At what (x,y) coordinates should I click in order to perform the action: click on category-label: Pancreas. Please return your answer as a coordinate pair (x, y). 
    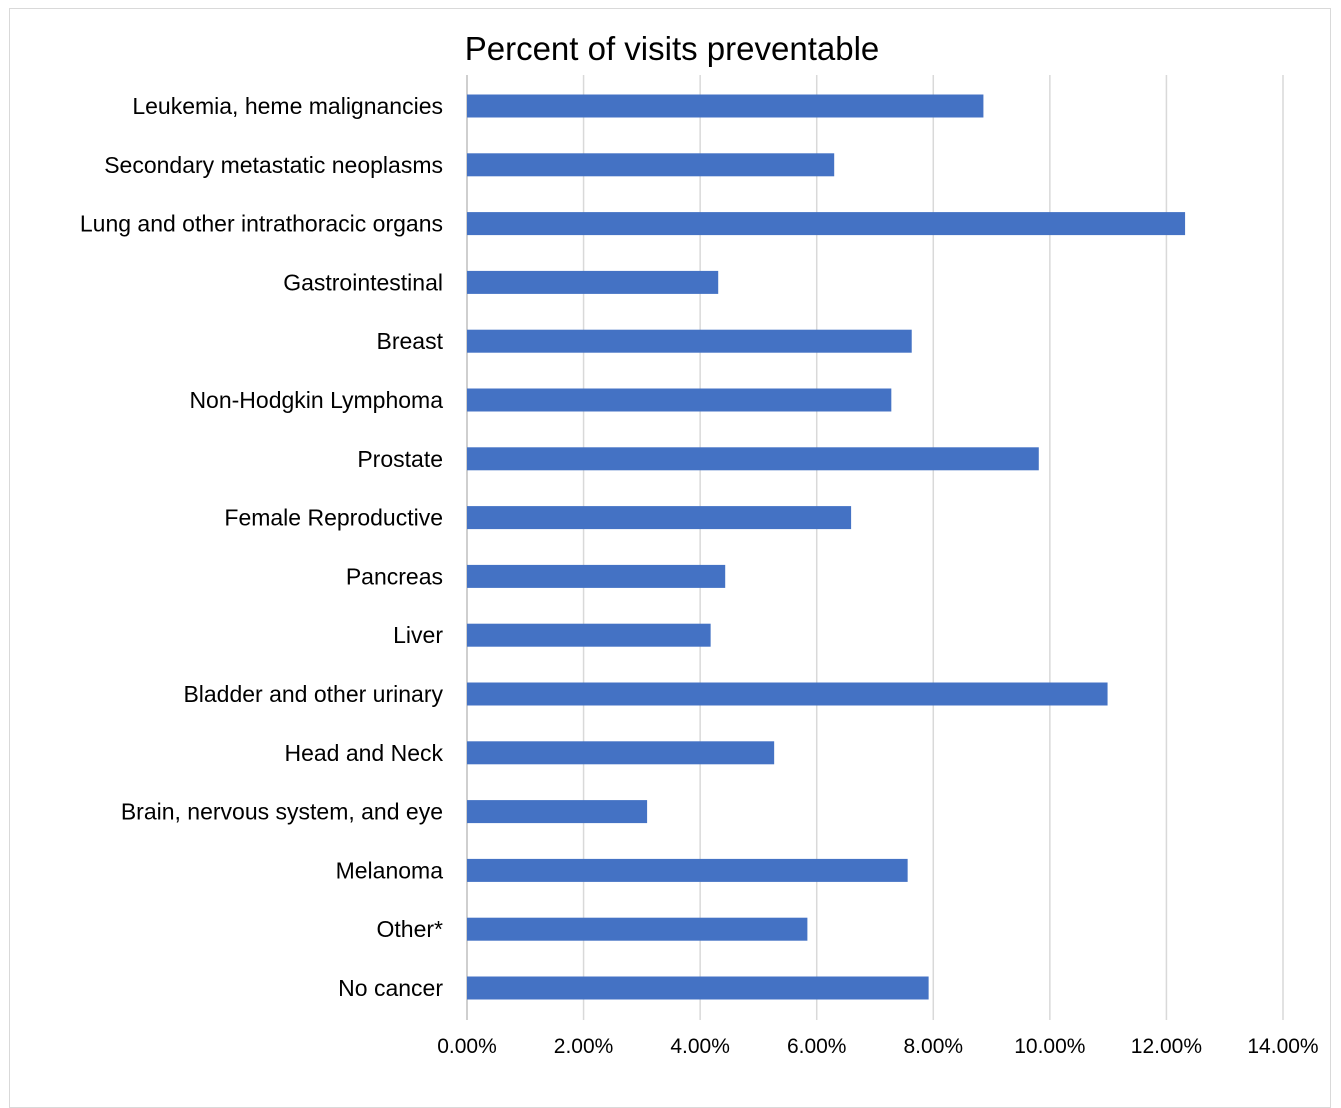
    Looking at the image, I should click on (394, 576).